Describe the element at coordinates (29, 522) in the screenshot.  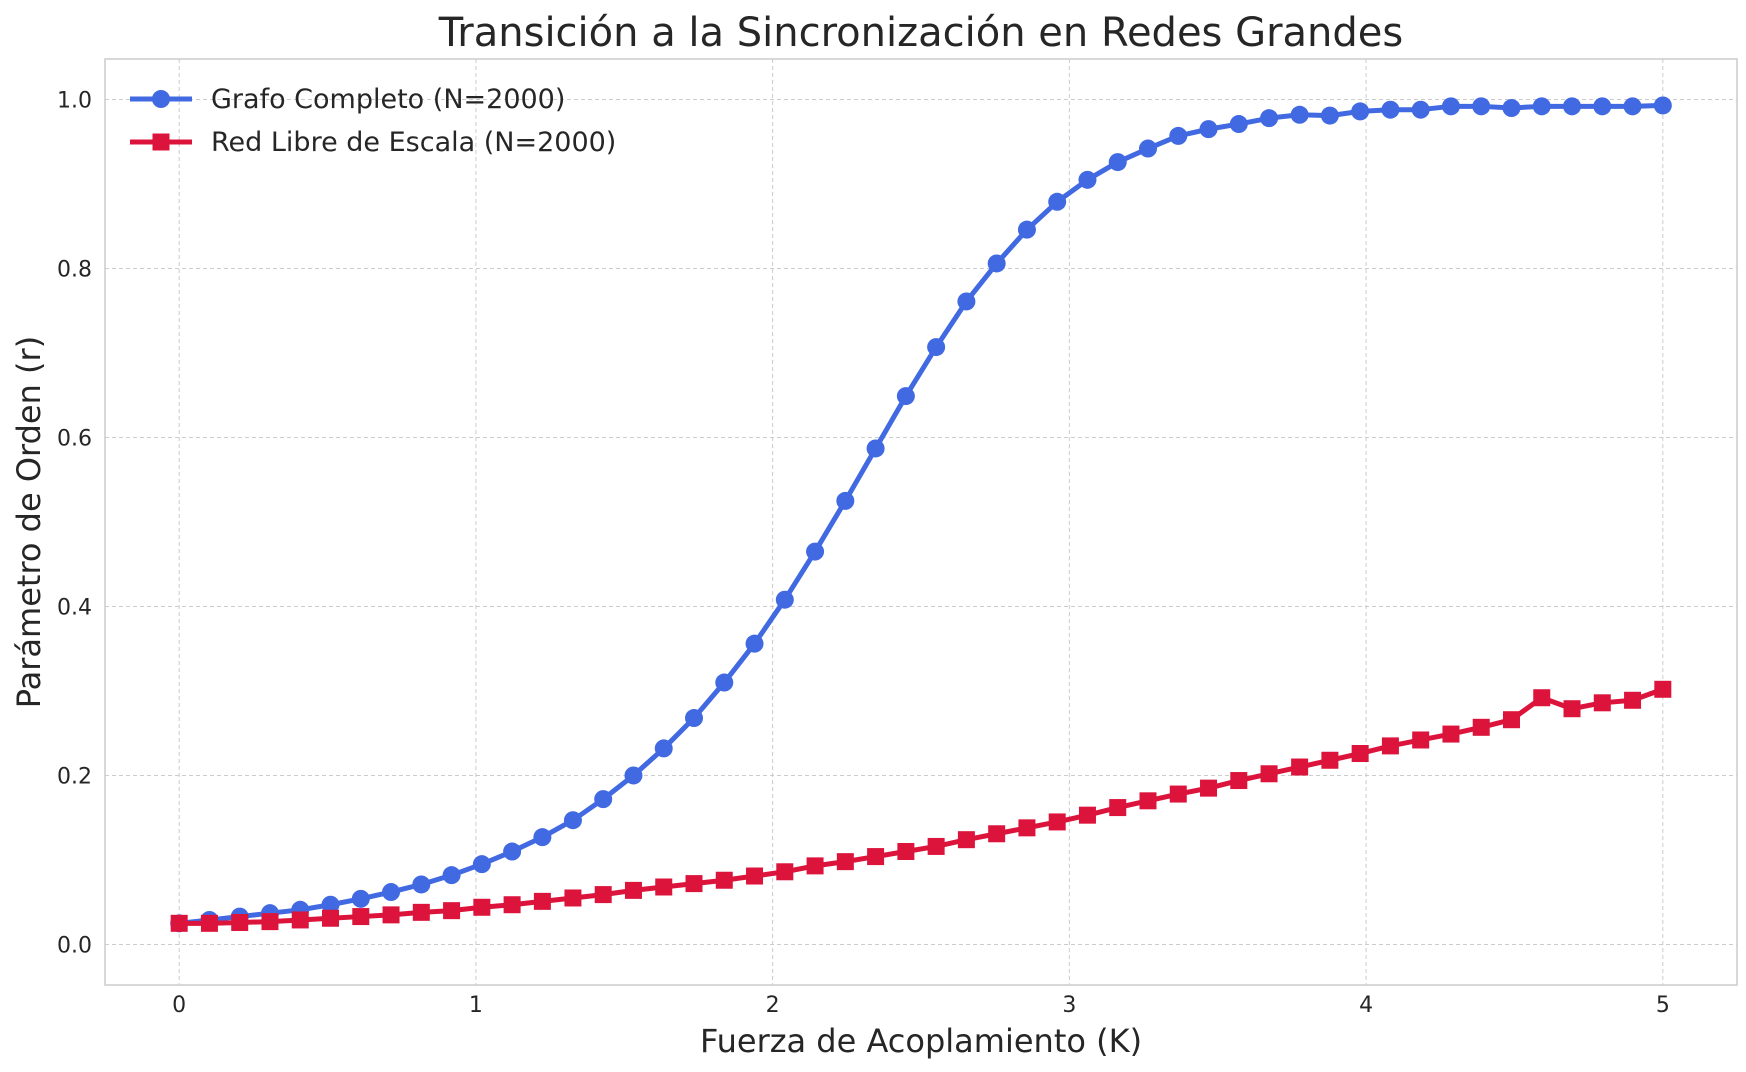
I see `y-axis-label: Parámetro de Orden (r)` at that location.